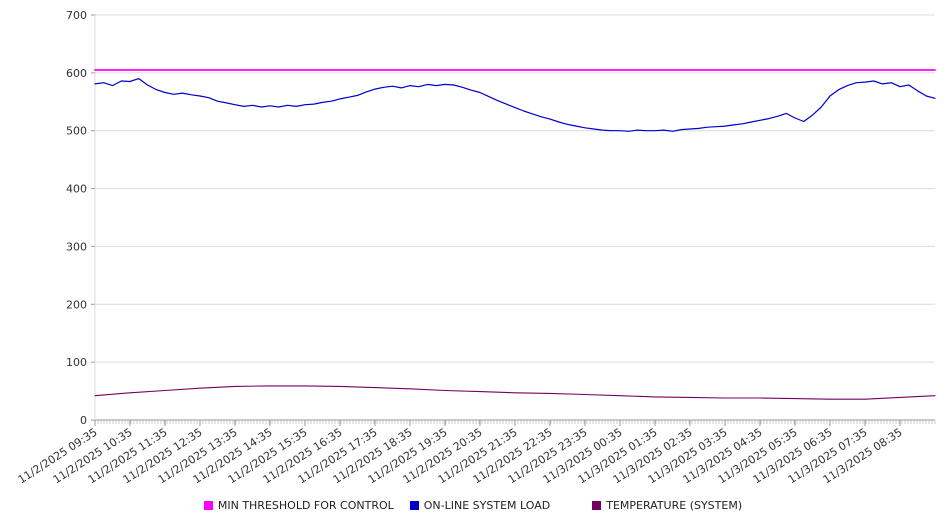  What do you see at coordinates (597, 505) in the screenshot?
I see `legend-swatch-temperature-system` at bounding box center [597, 505].